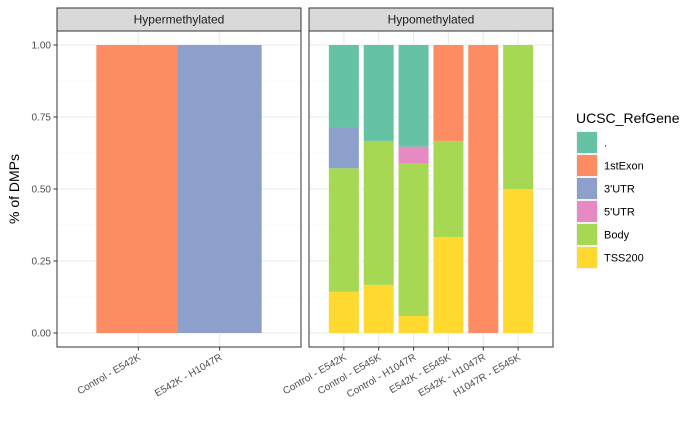 This screenshot has width=700, height=432. Describe the element at coordinates (619, 213) in the screenshot. I see `legend-label: 5'UTR` at that location.